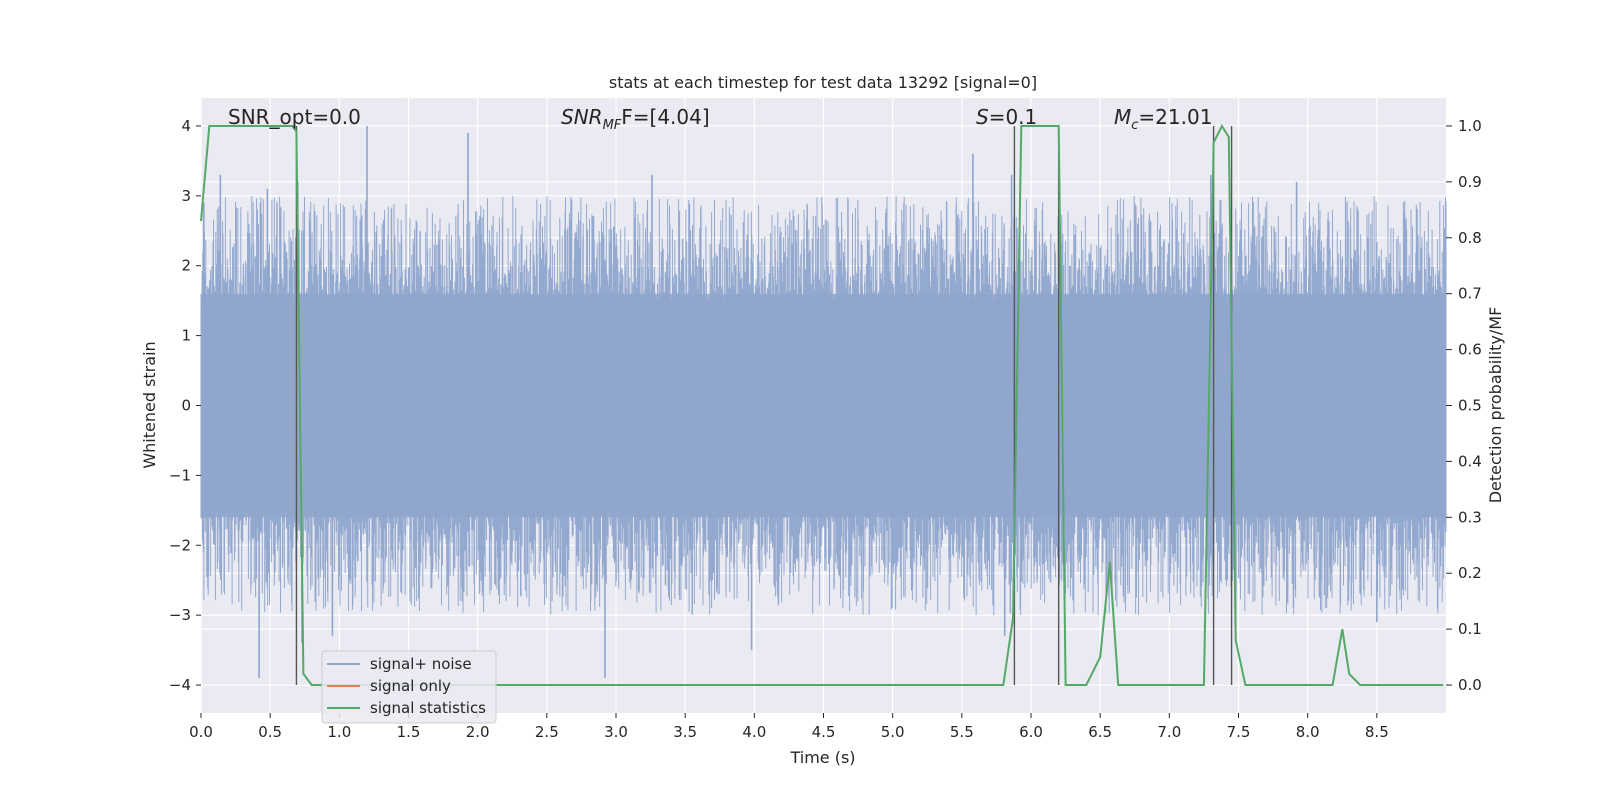  Describe the element at coordinates (1470, 238) in the screenshot. I see `y-right-tick-label: 0.8` at that location.